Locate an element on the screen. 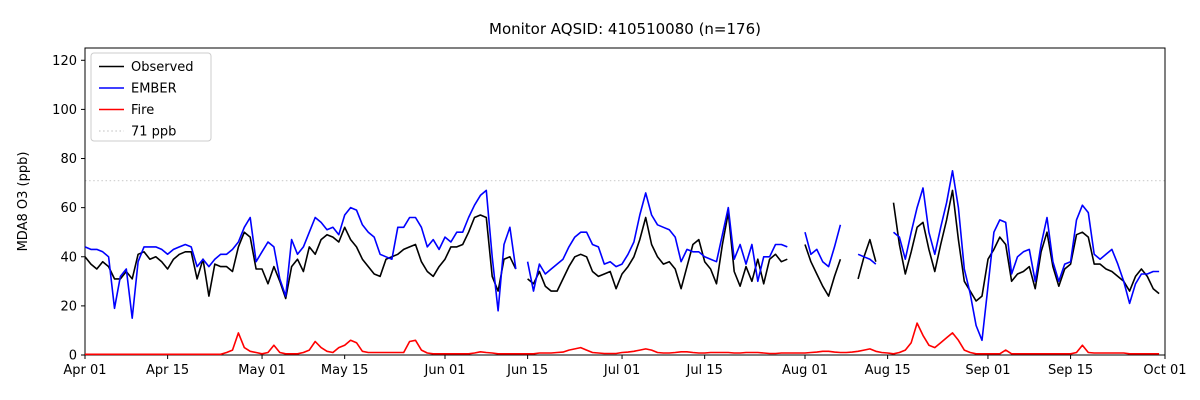 This screenshot has height=400, width=1200. x-tick-label: May 01 is located at coordinates (262, 370).